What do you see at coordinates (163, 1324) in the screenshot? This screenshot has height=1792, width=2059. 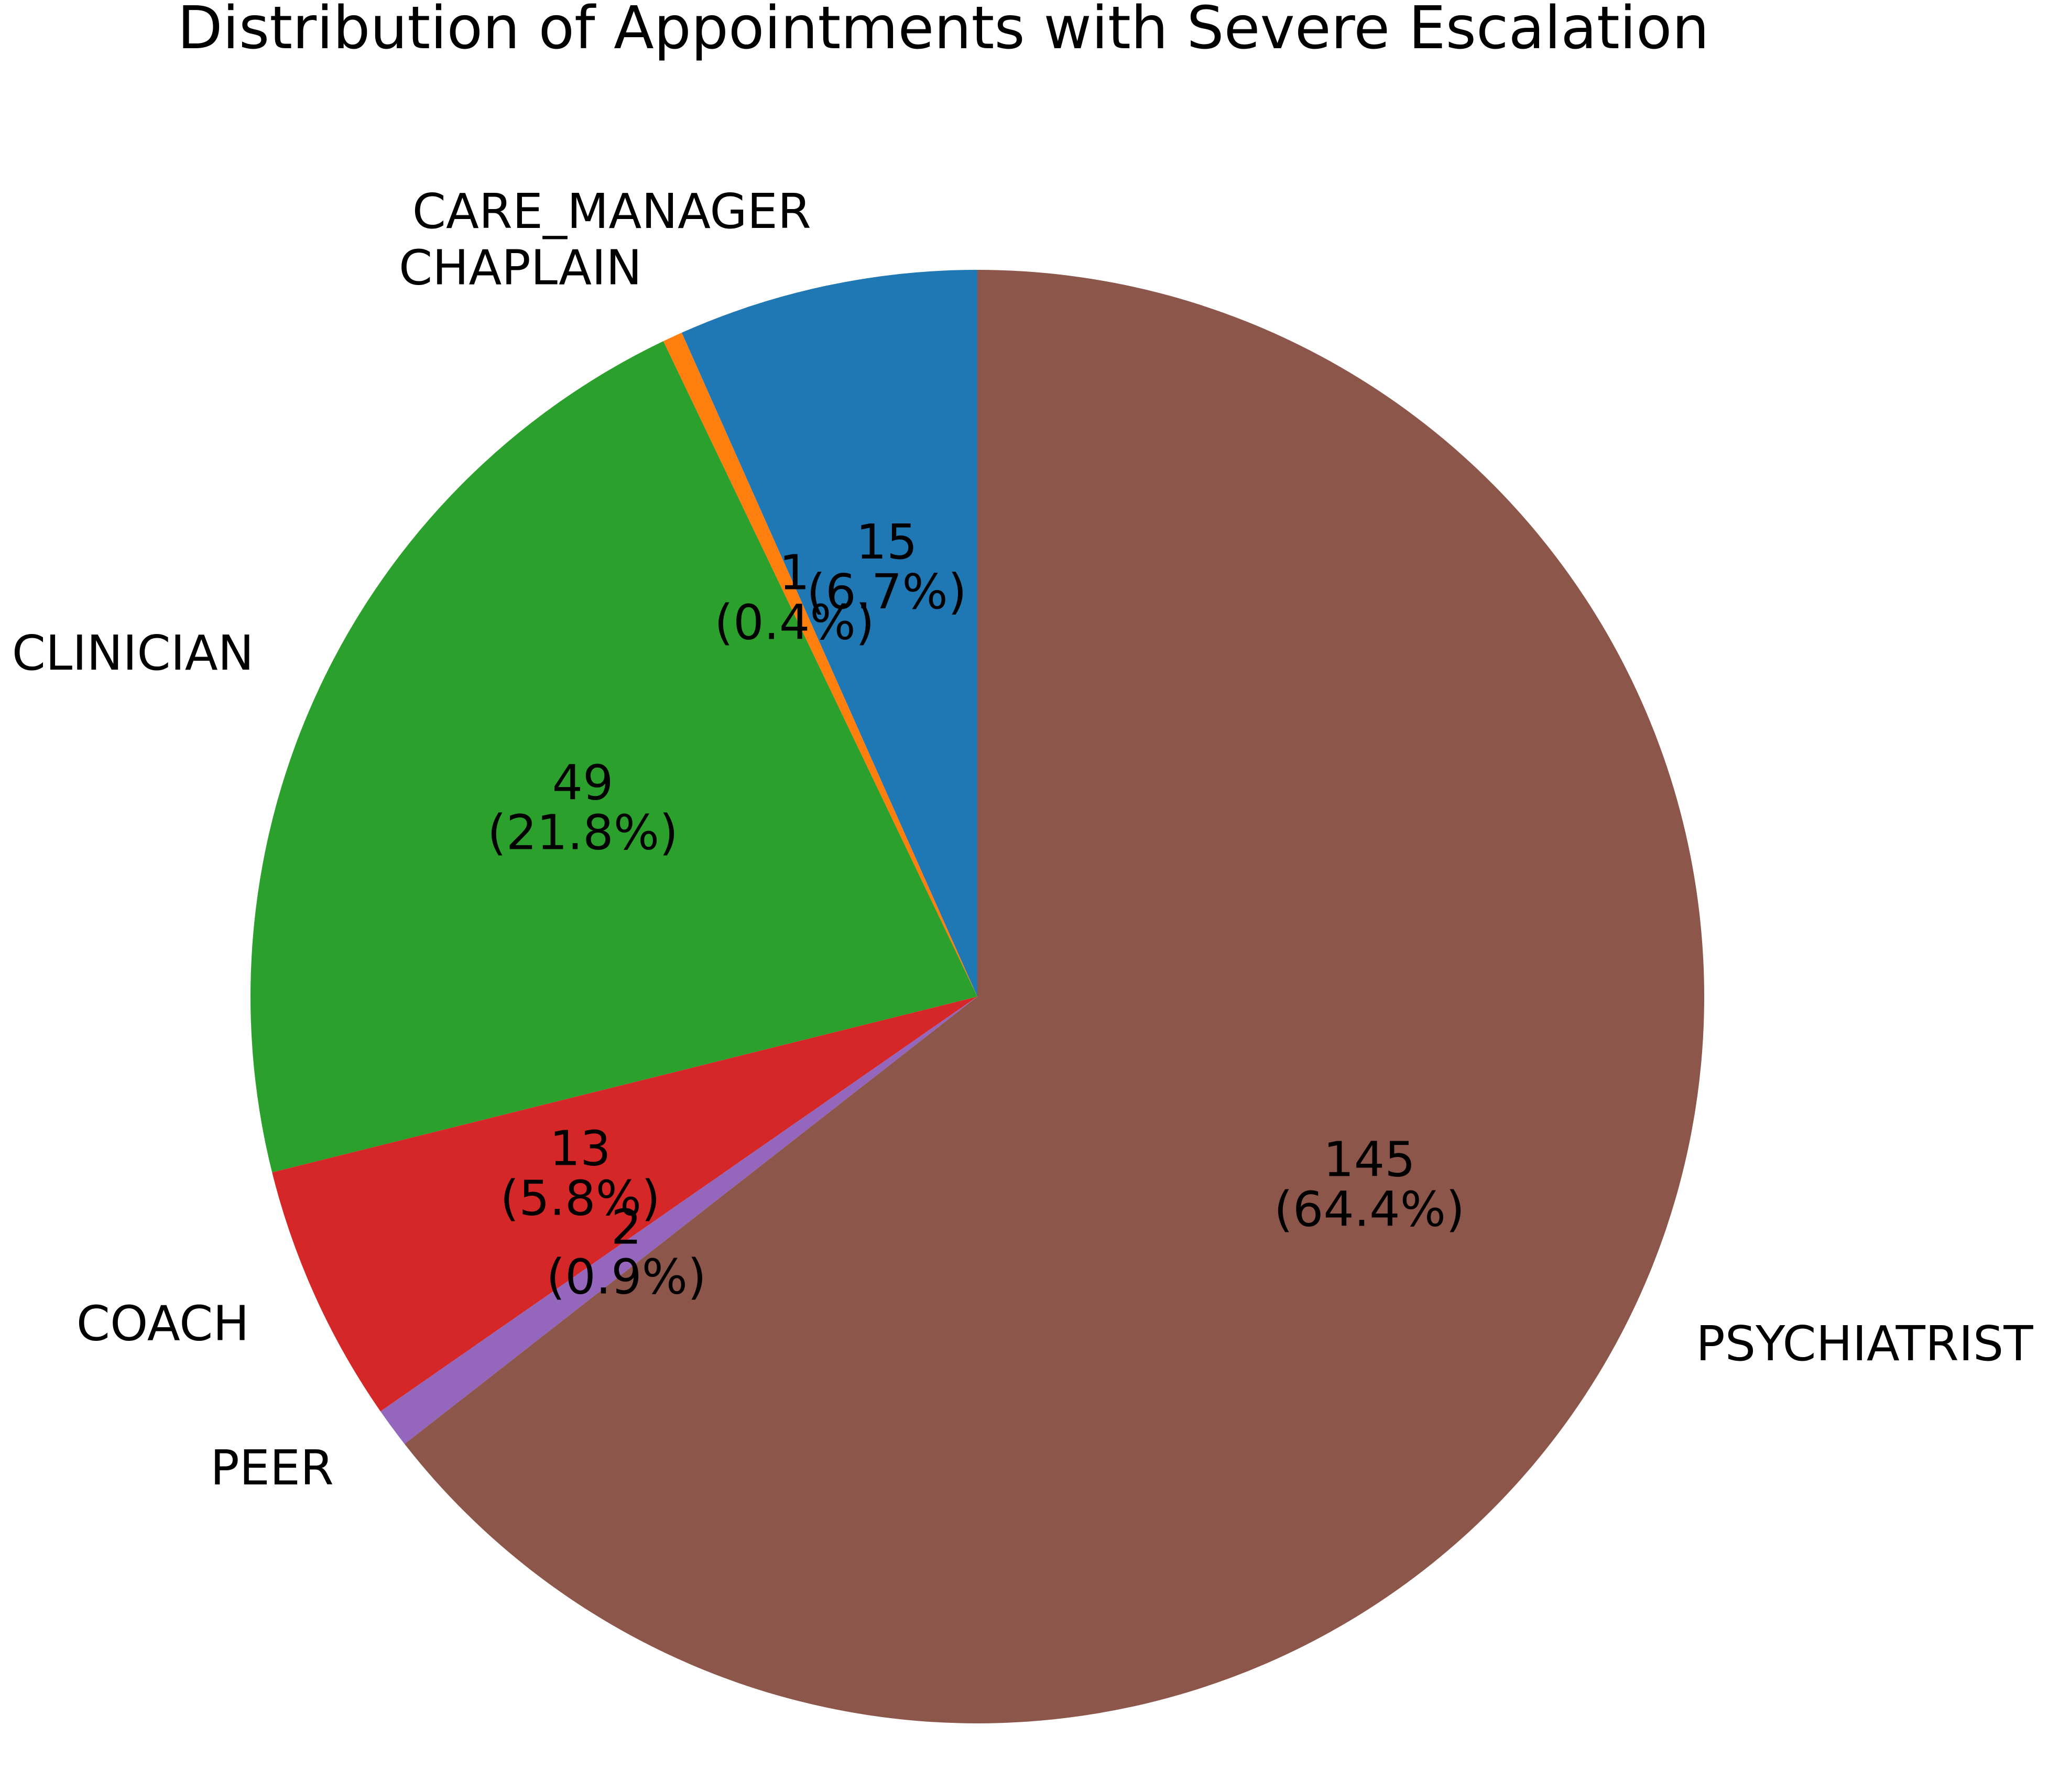 I see `slice-label-coach: COACH` at bounding box center [163, 1324].